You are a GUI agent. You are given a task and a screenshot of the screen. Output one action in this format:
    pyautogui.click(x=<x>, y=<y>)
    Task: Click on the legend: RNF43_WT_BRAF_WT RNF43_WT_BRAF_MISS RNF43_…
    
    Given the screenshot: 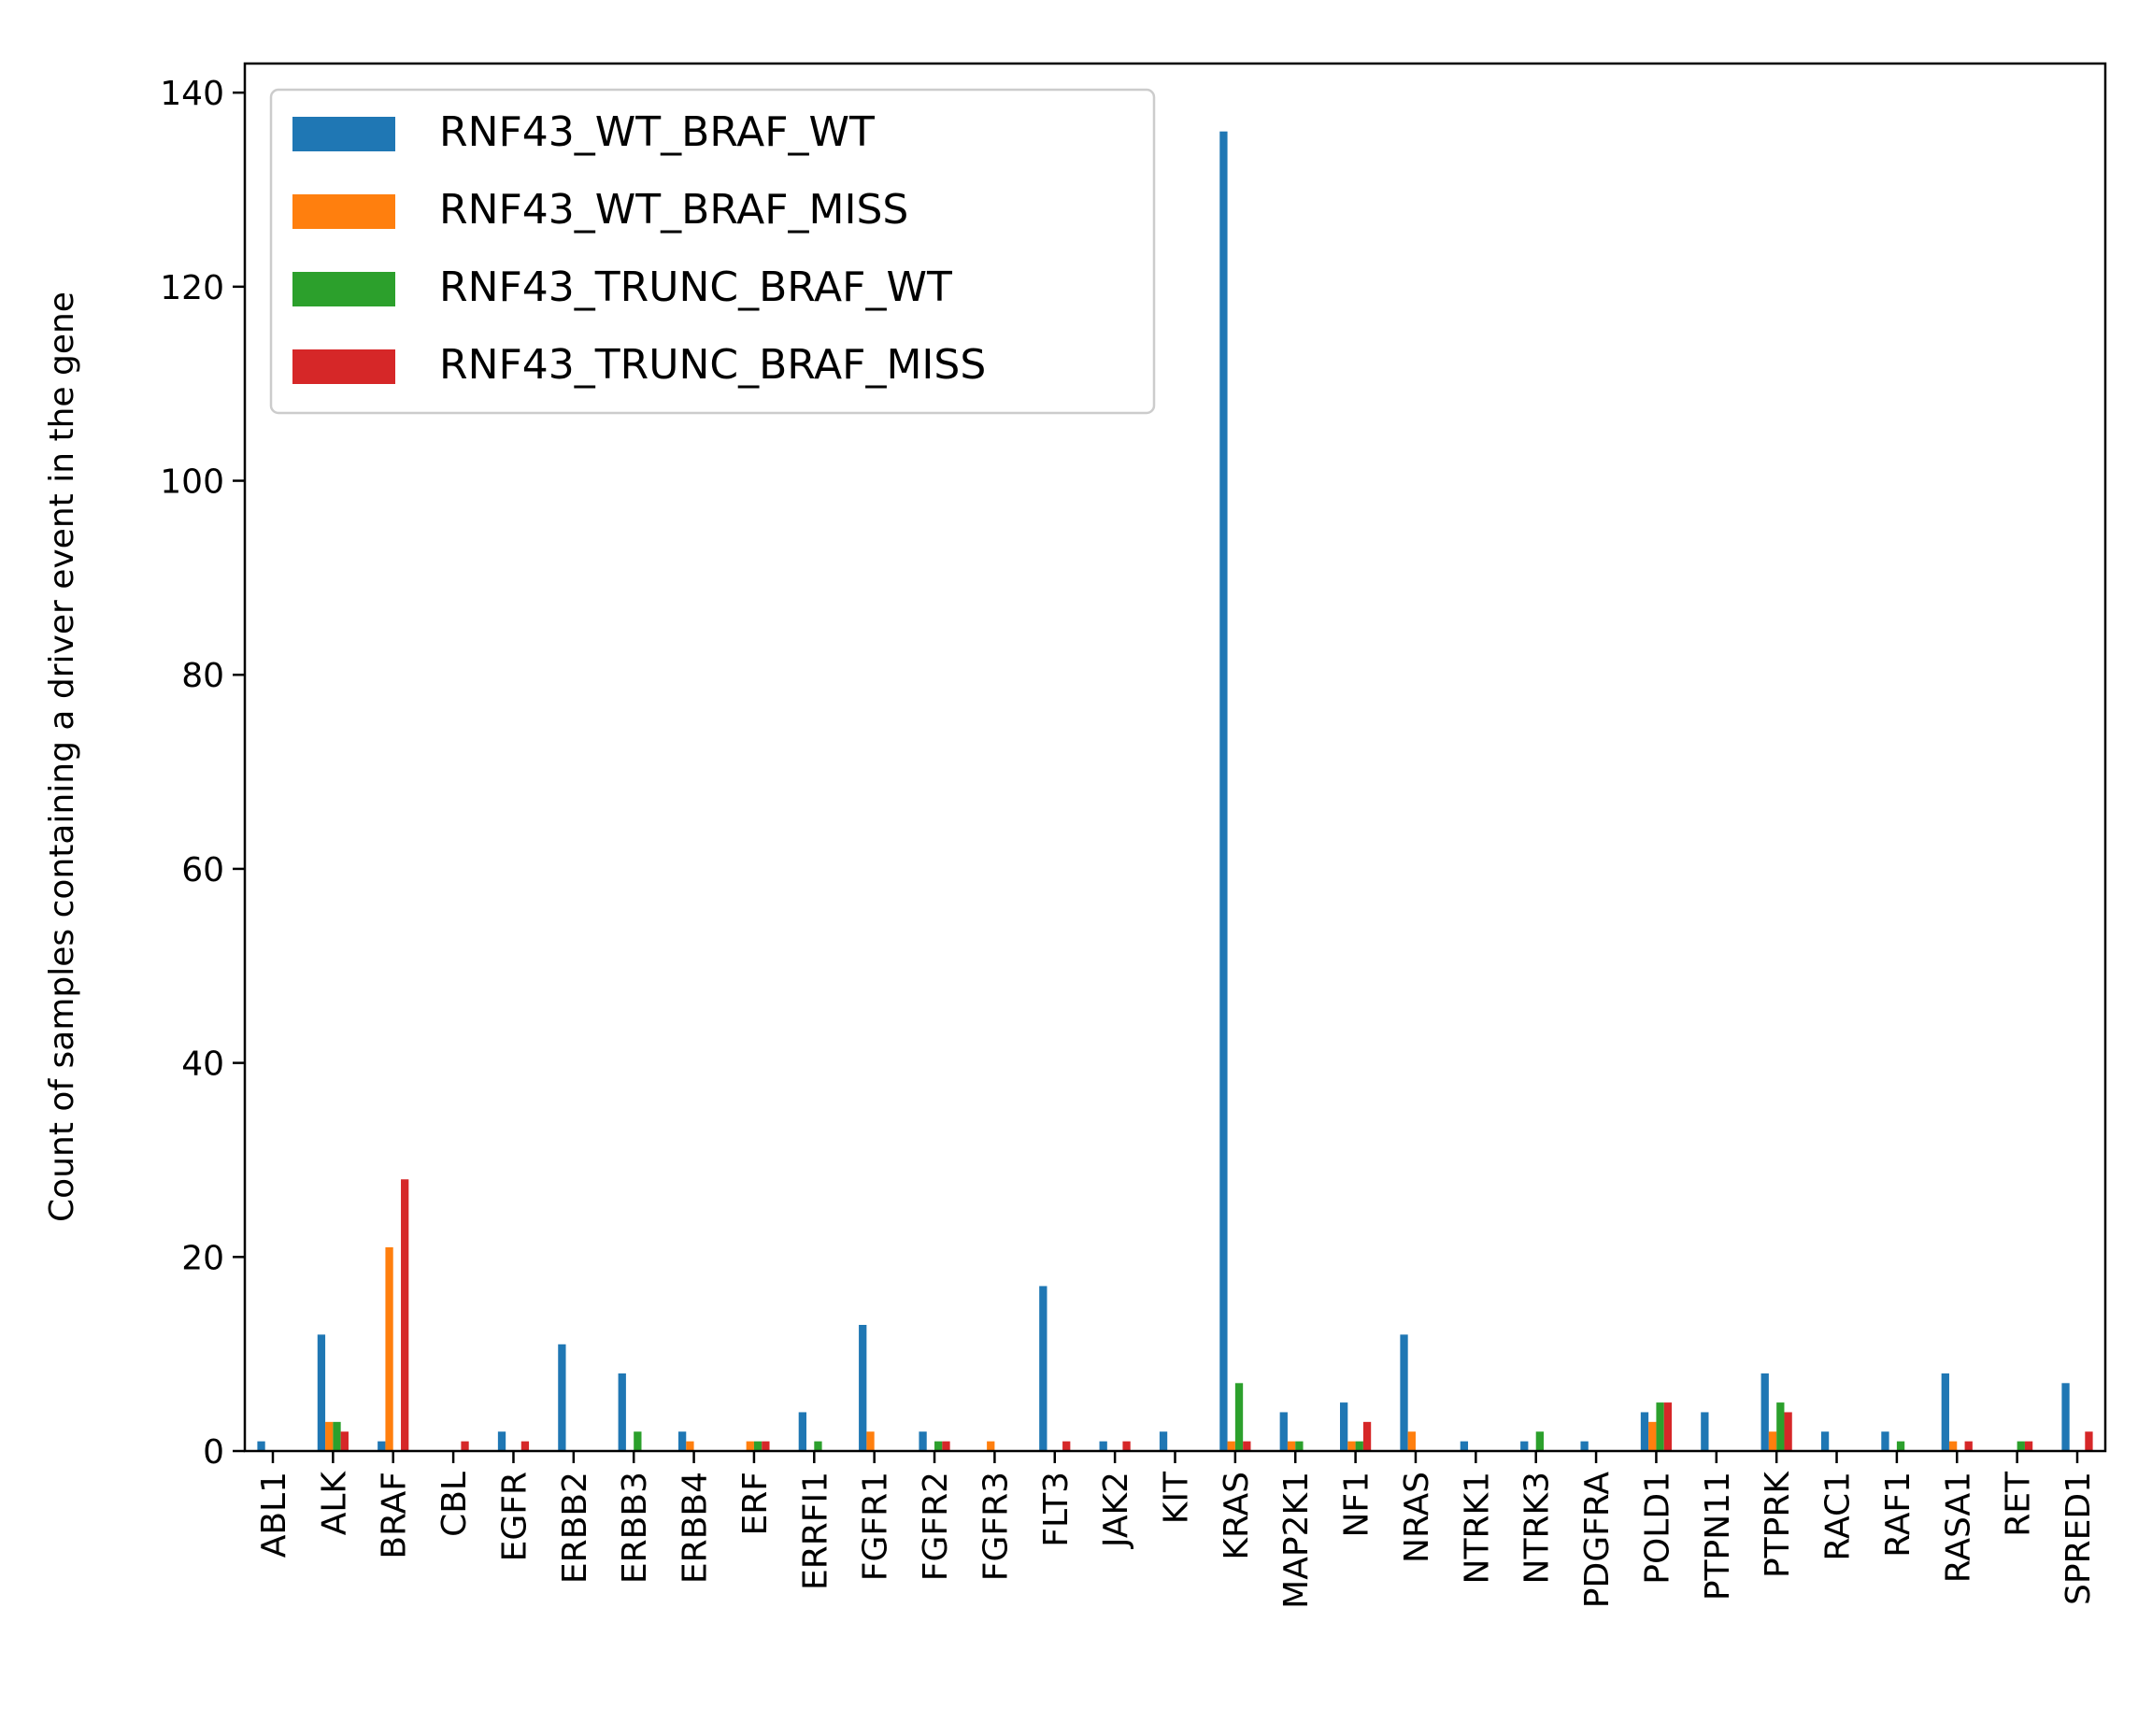 What is the action you would take?
    pyautogui.click(x=712, y=251)
    